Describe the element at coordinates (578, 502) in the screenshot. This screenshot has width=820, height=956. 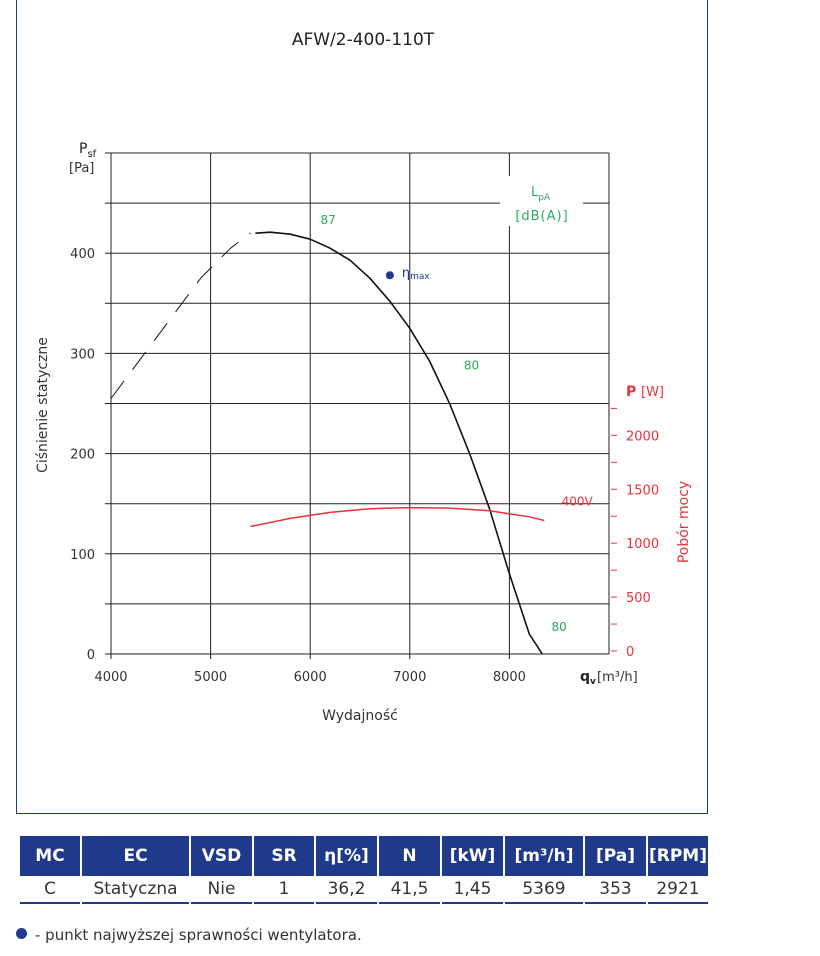
I see `power-series-label: 400V` at that location.